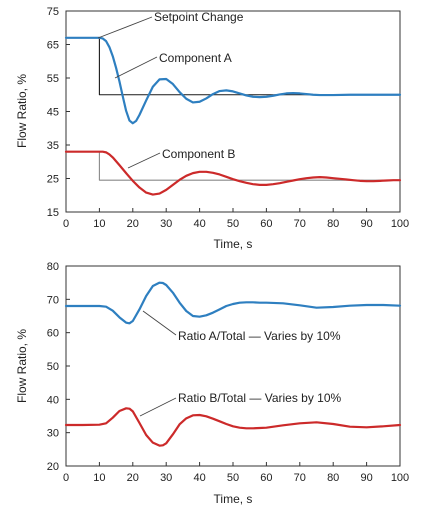 This screenshot has width=423, height=515. I want to click on y-tick-label: 40, so click(53, 400).